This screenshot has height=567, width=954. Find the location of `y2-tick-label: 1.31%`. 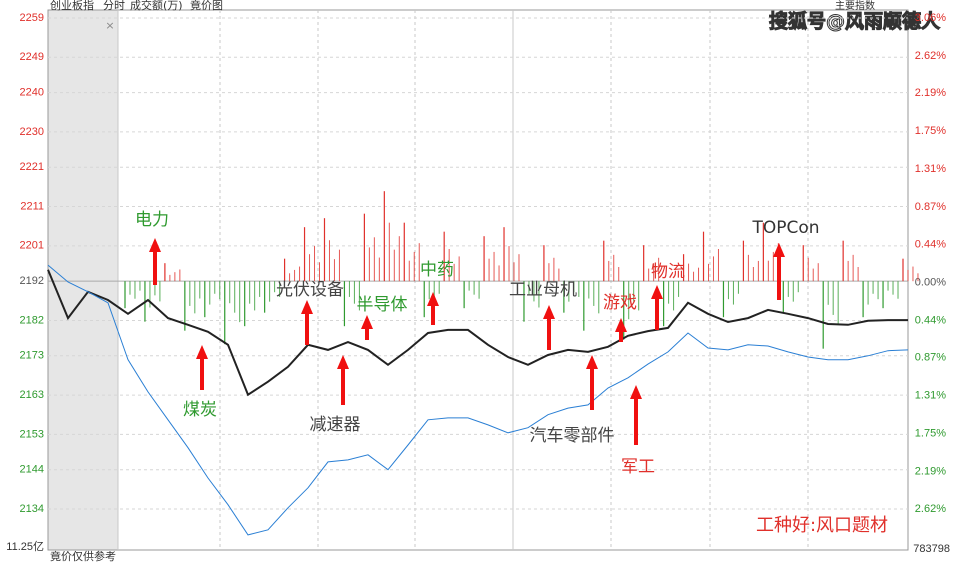

y2-tick-label: 1.31% is located at coordinates (930, 169).